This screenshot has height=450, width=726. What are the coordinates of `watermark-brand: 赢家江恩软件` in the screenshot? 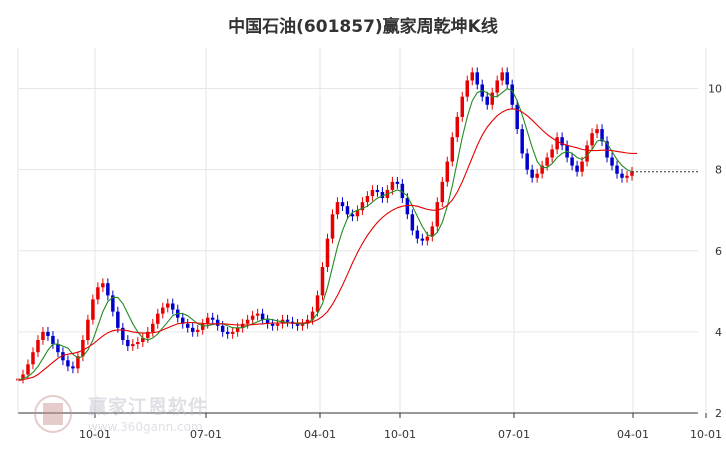 It's located at (148, 407).